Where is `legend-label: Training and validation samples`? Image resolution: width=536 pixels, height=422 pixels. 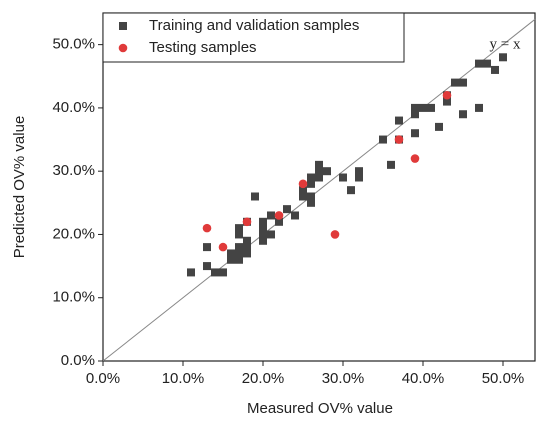
legend-label: Training and validation samples is located at coordinates (254, 25).